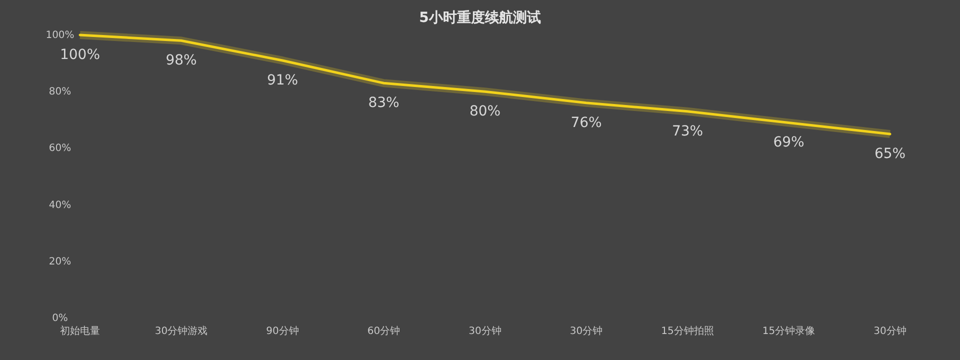 This screenshot has width=960, height=360. What do you see at coordinates (181, 60) in the screenshot?
I see `data-label: 98%` at bounding box center [181, 60].